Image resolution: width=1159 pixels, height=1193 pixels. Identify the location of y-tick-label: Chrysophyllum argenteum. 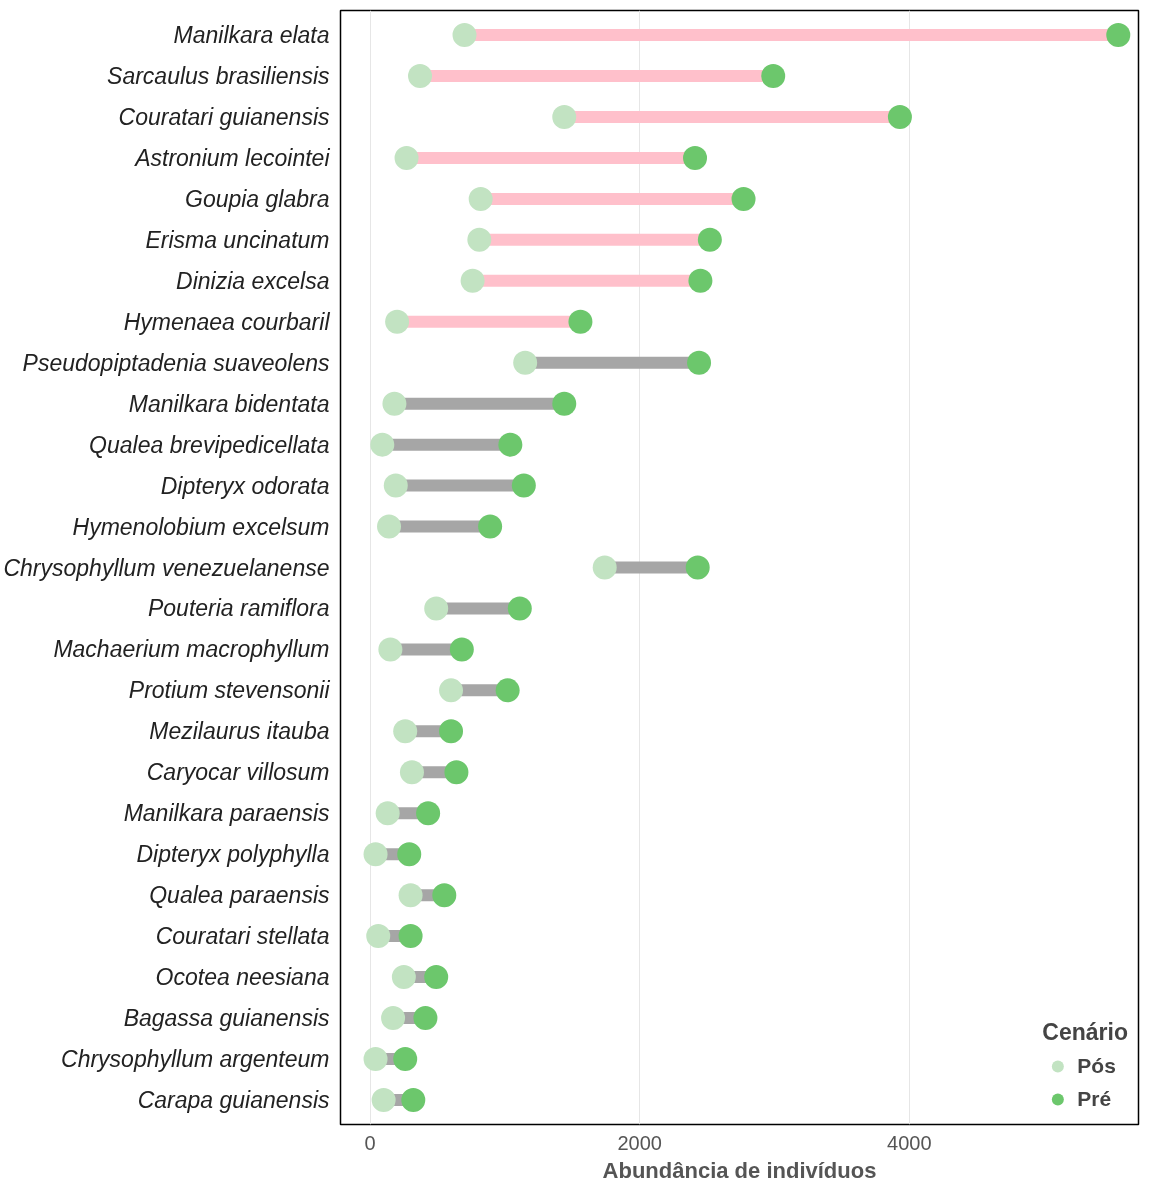
(195, 1058).